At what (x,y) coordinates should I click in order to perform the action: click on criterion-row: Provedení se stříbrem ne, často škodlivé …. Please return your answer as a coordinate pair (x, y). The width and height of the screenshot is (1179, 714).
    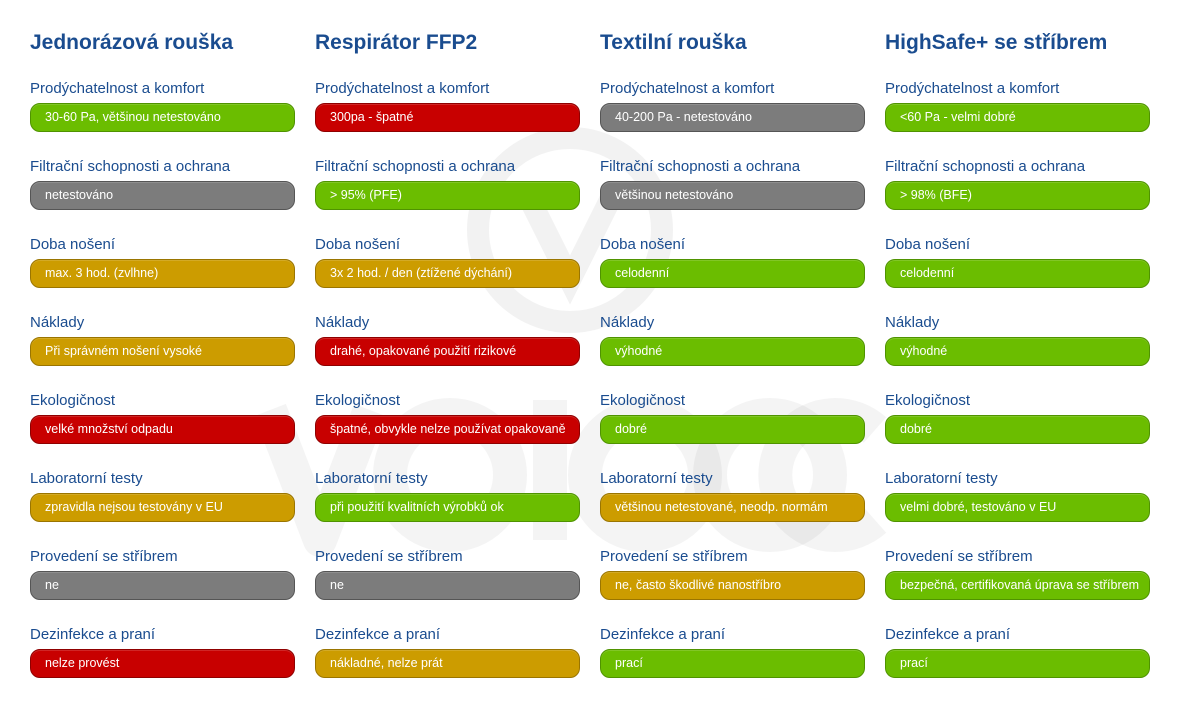
    Looking at the image, I should click on (732, 585).